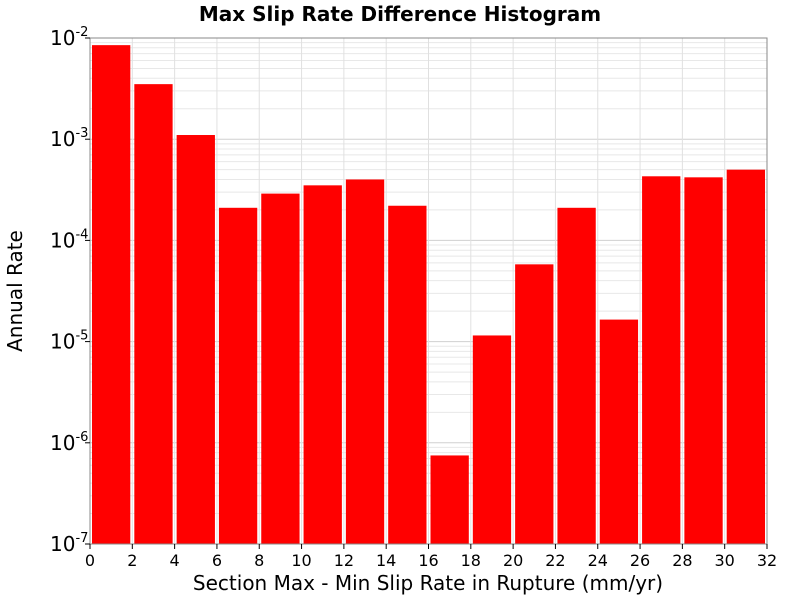 Image resolution: width=800 pixels, height=600 pixels. What do you see at coordinates (69, 37) in the screenshot?
I see `y-tick-label: 10⁻²` at bounding box center [69, 37].